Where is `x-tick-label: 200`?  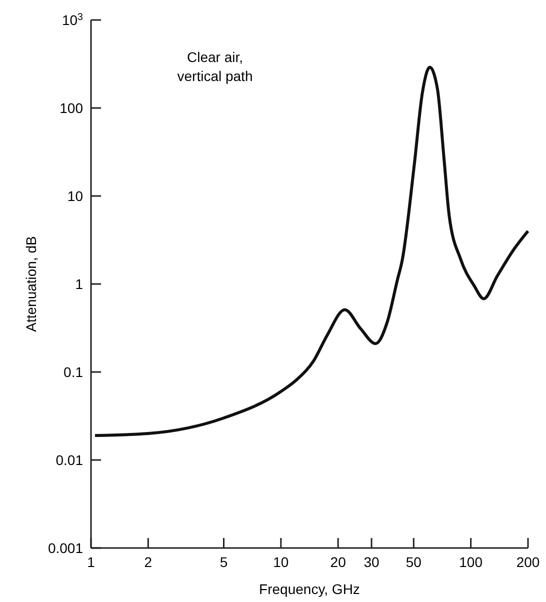
x-tick-label: 200 is located at coordinates (528, 562).